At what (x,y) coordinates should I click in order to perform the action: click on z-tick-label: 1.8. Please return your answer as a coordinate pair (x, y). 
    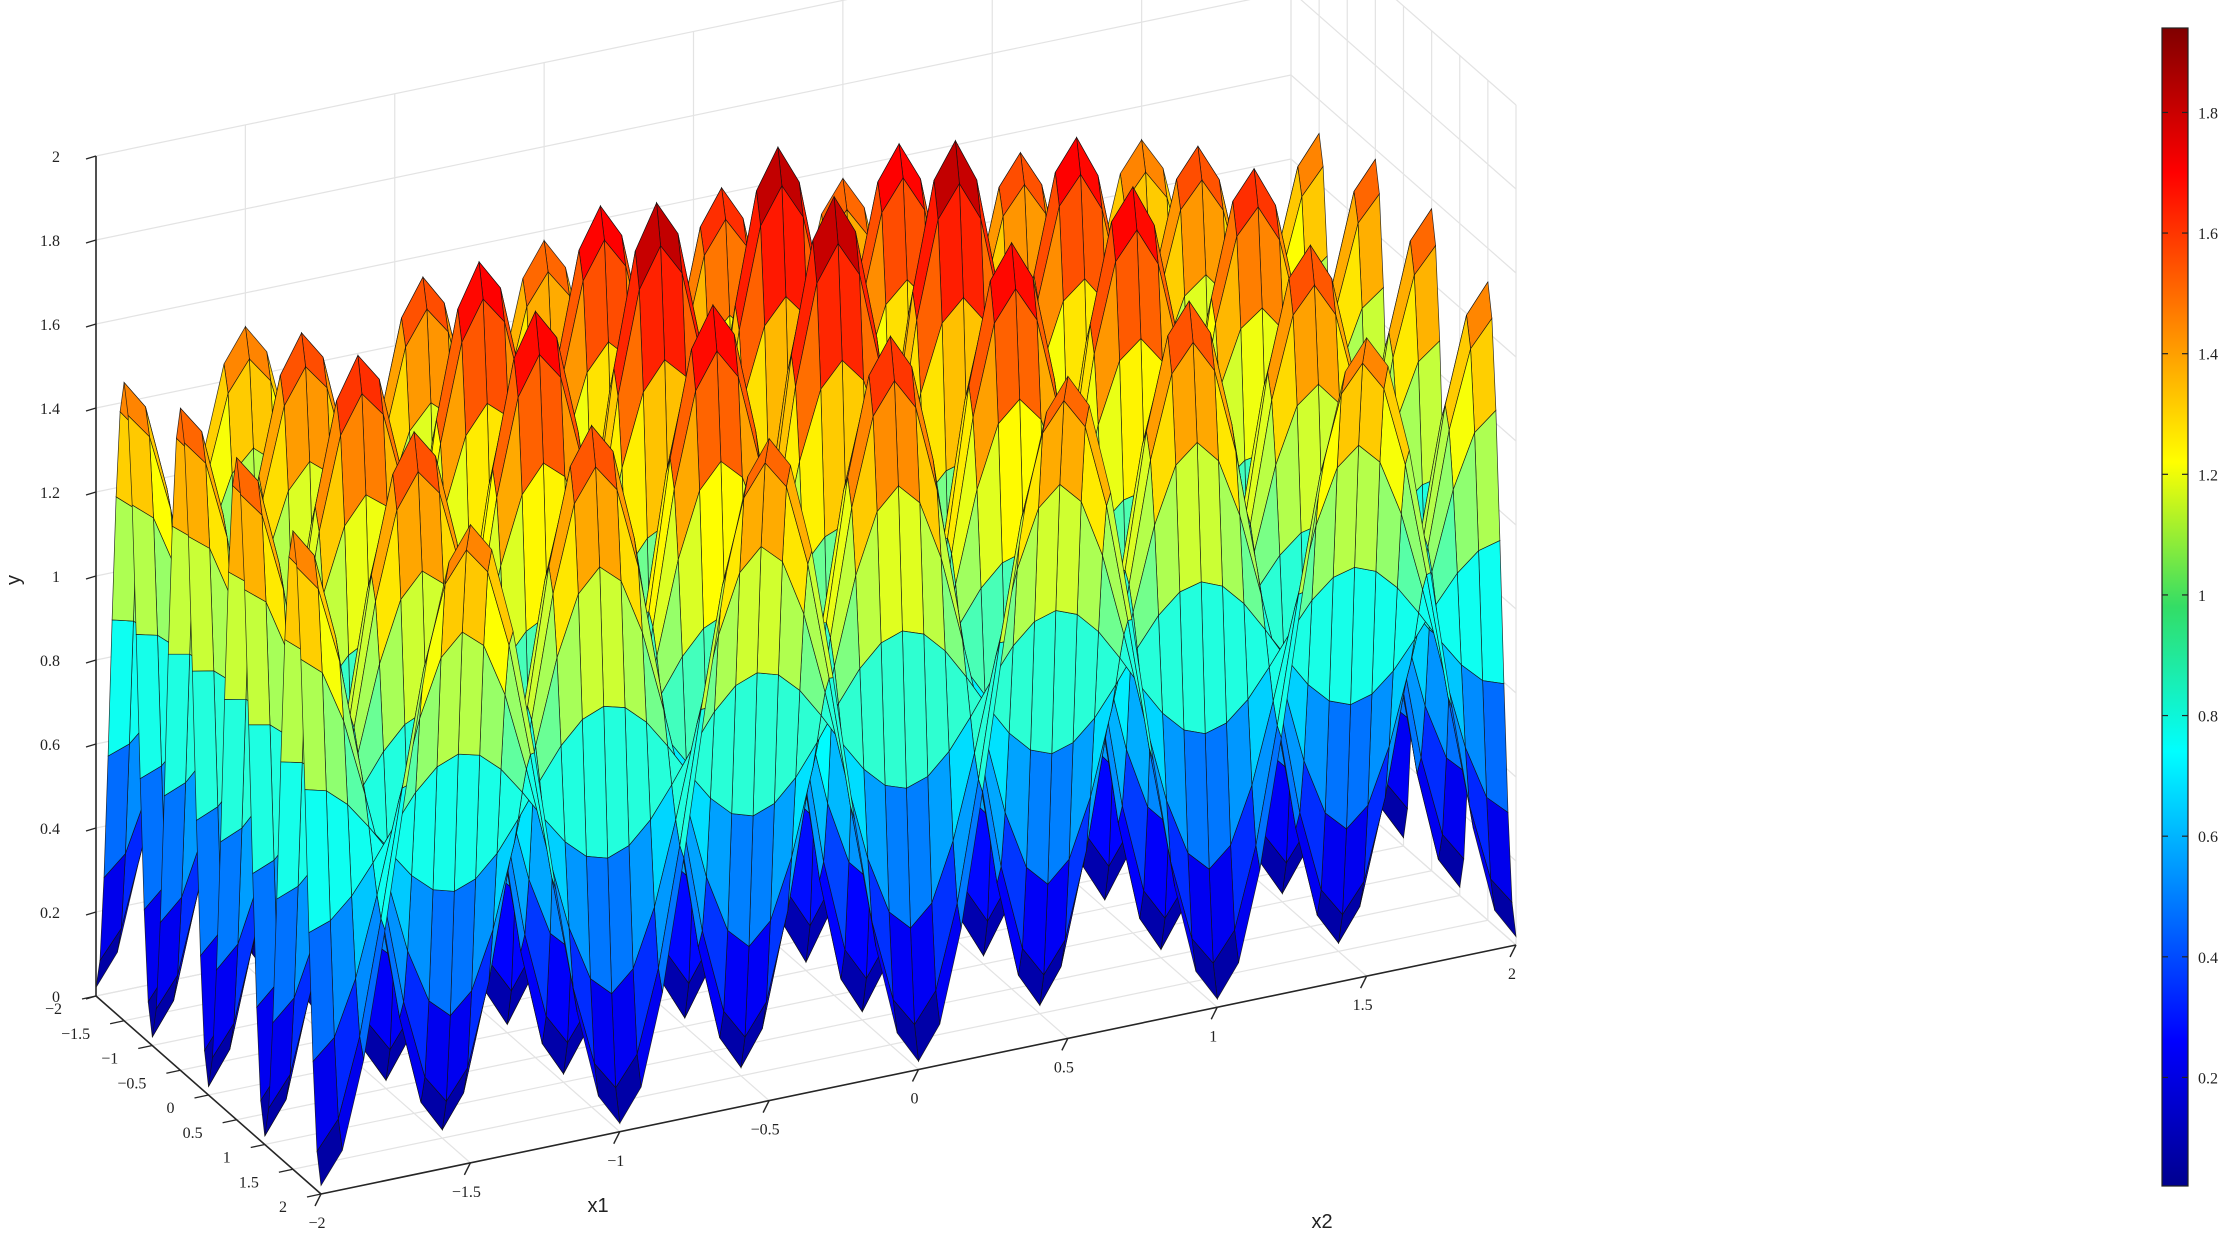
    Looking at the image, I should click on (50, 241).